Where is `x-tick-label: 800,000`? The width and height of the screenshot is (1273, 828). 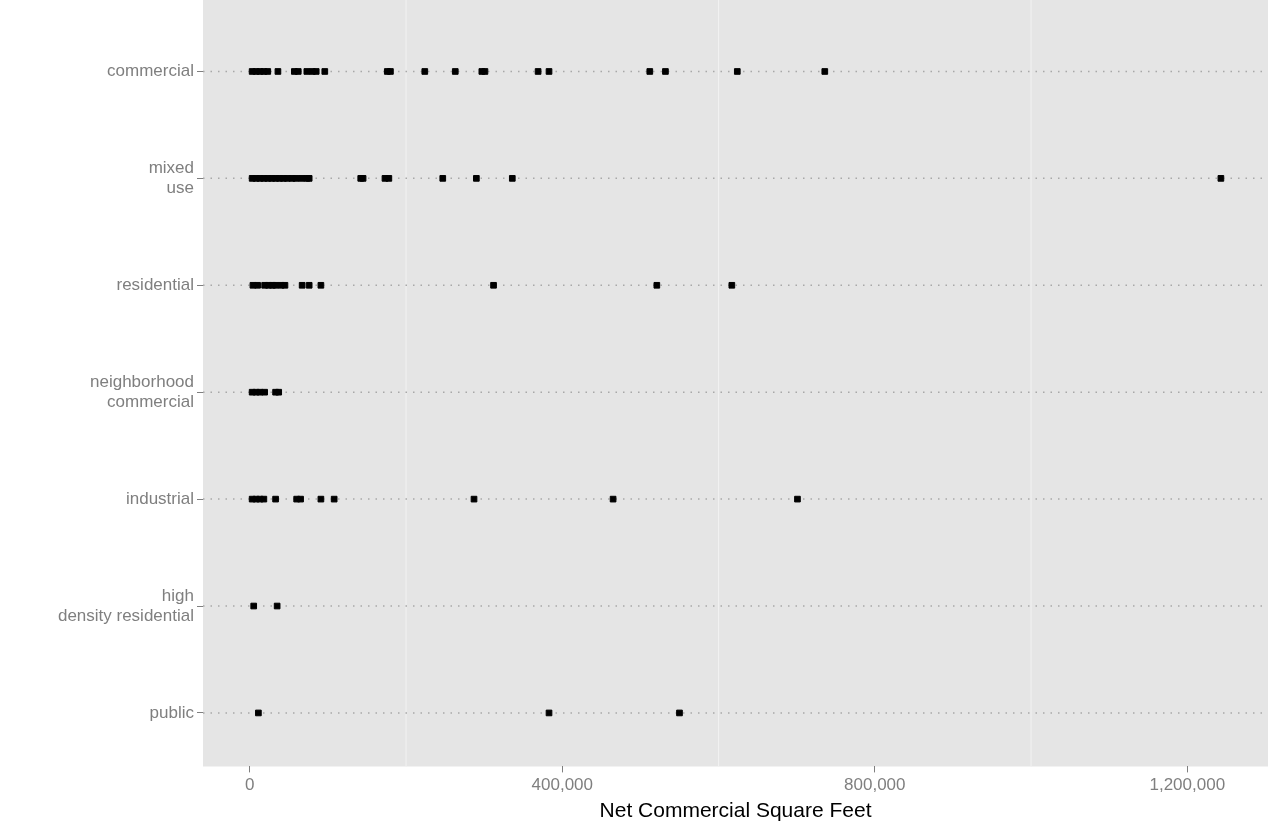 x-tick-label: 800,000 is located at coordinates (875, 785).